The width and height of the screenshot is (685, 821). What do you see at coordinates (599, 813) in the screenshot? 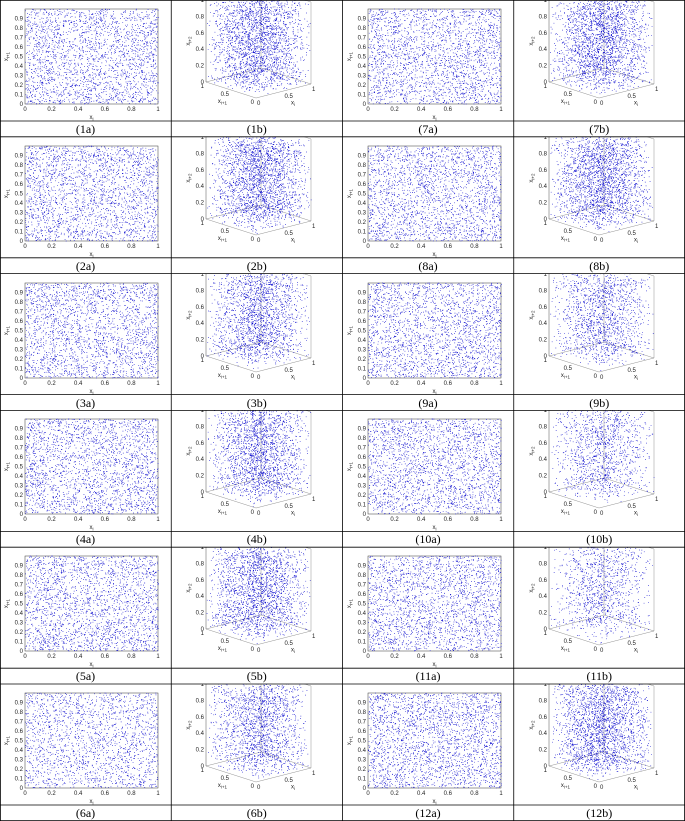
I see `panel-caption: (12b)` at bounding box center [599, 813].